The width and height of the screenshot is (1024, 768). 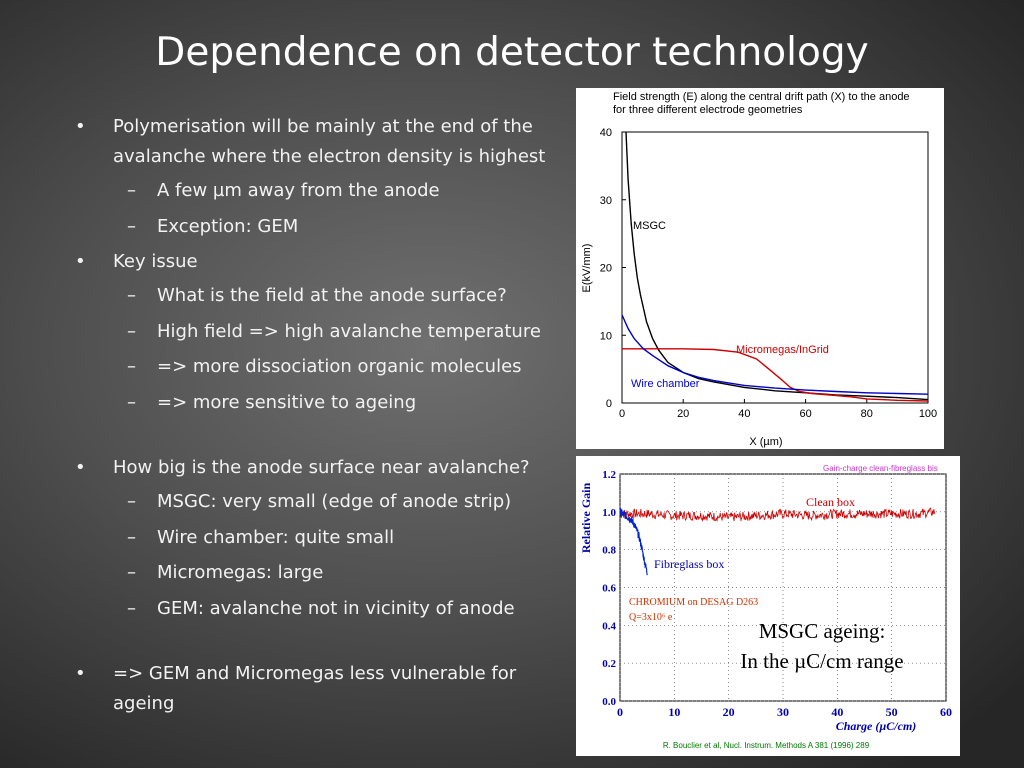 I want to click on annotation-micromegas: Micromegas/InGrid, so click(x=782, y=350).